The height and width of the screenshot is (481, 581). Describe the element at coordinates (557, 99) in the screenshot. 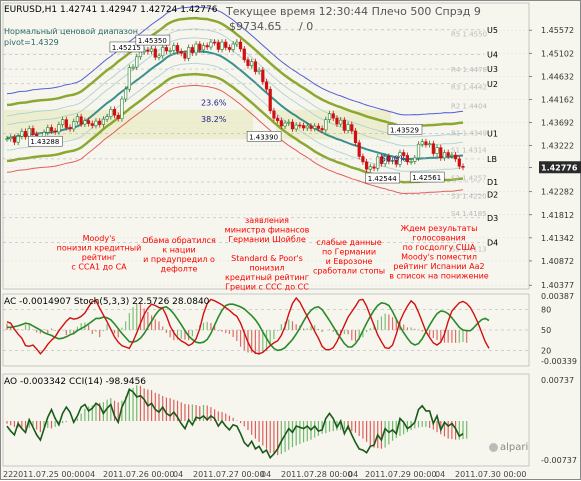

I see `price-tick-label: 1.44162` at that location.